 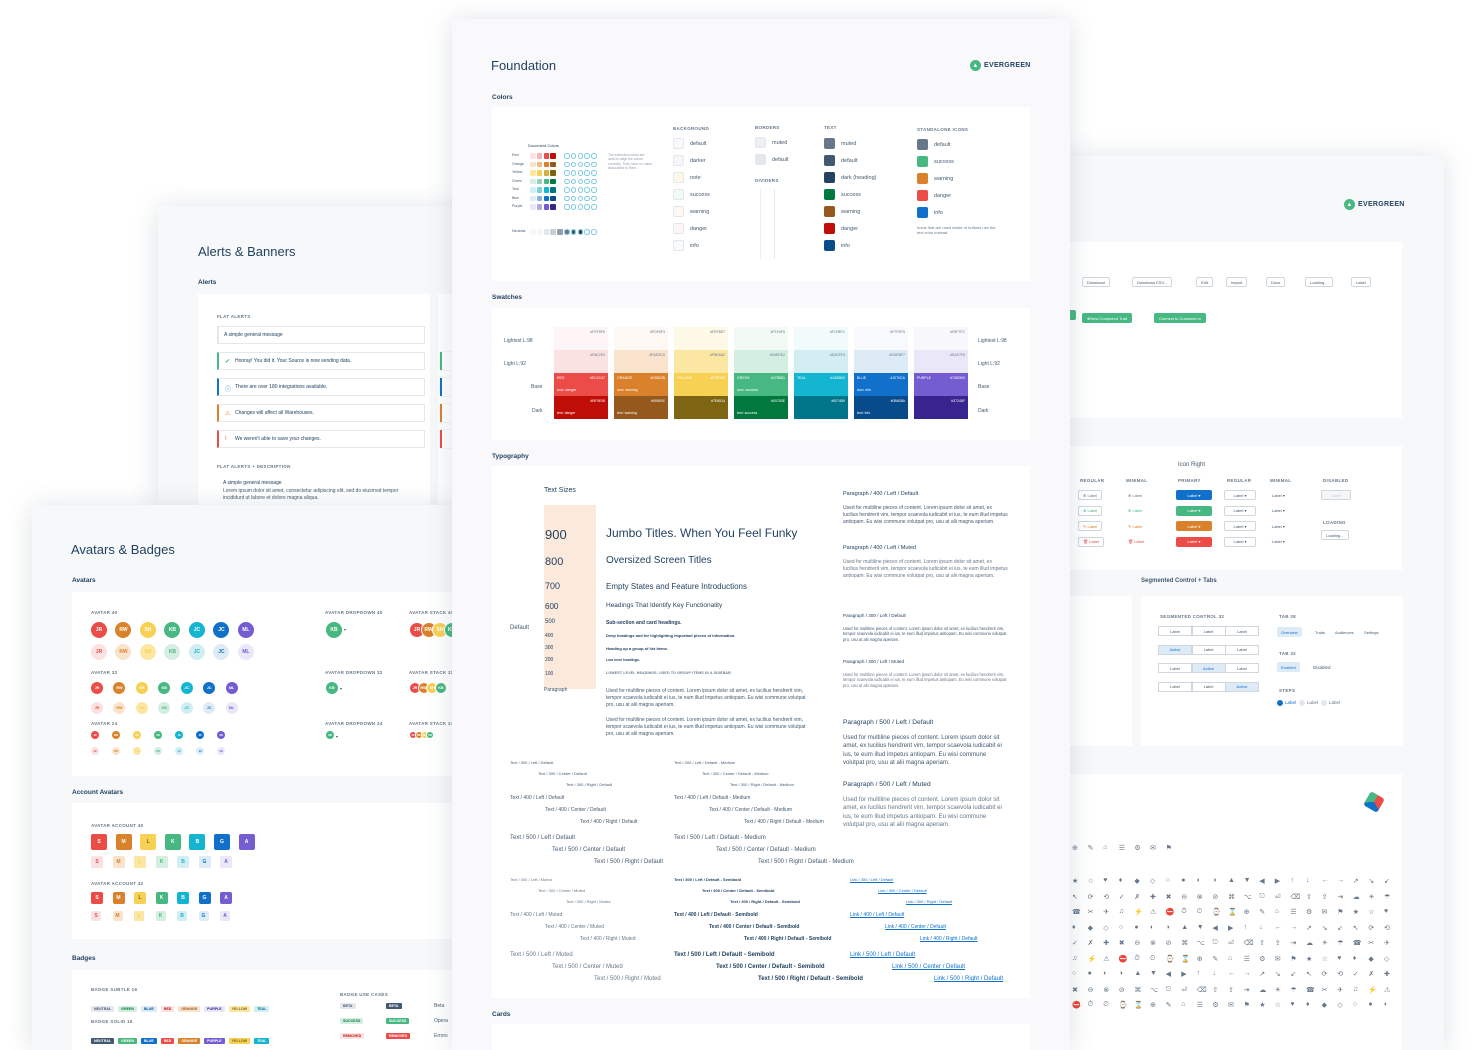 I want to click on icon-glyph: ⟳, so click(x=1324, y=974).